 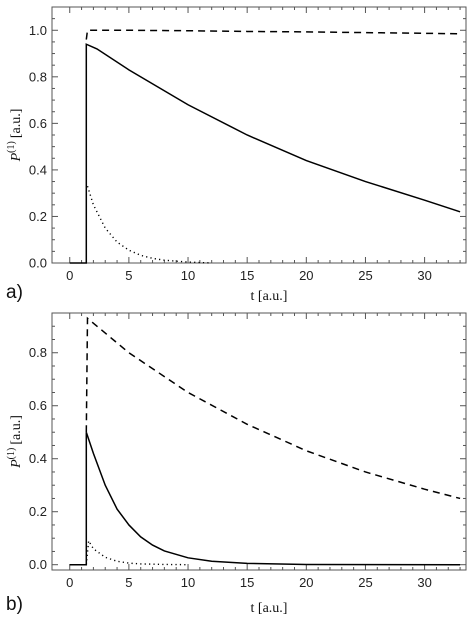 I want to click on y-tick-label: 1.0, so click(x=38, y=30).